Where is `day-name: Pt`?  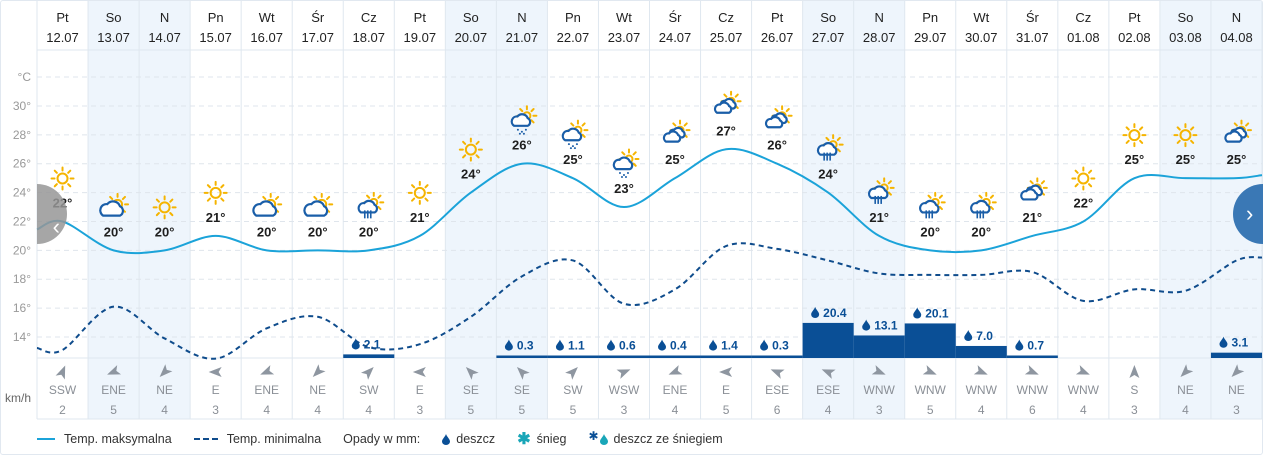
day-name: Pt is located at coordinates (1134, 17).